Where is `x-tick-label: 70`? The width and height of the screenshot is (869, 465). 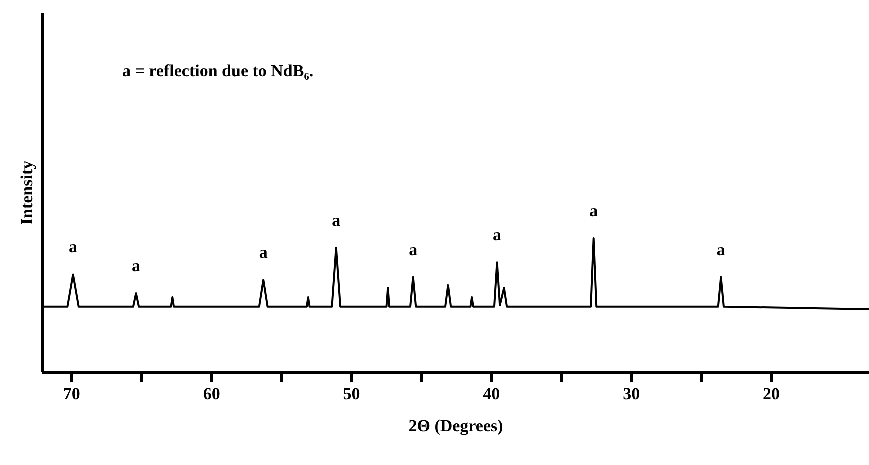 x-tick-label: 70 is located at coordinates (71, 394).